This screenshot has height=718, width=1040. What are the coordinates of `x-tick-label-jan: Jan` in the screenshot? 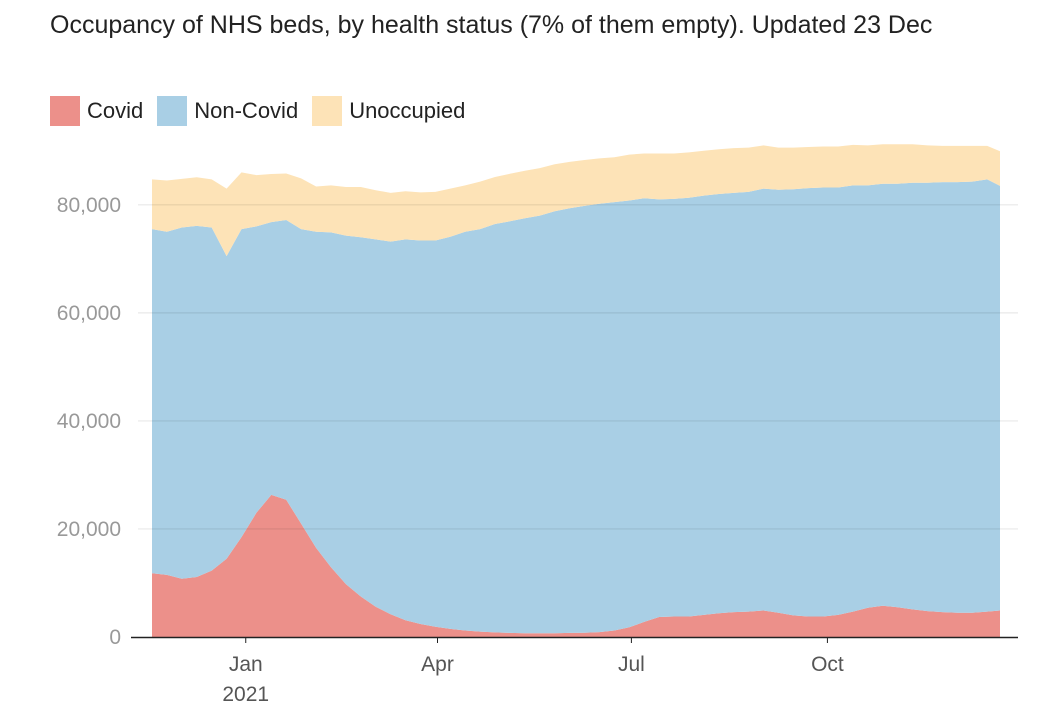 It's located at (246, 664).